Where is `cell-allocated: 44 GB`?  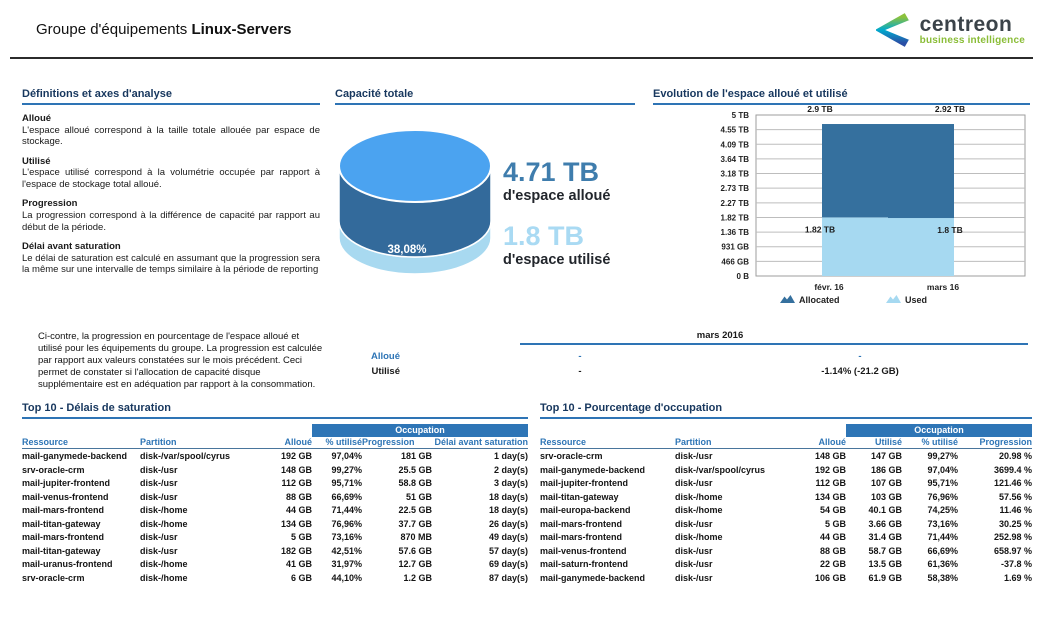 cell-allocated: 44 GB is located at coordinates (298, 510).